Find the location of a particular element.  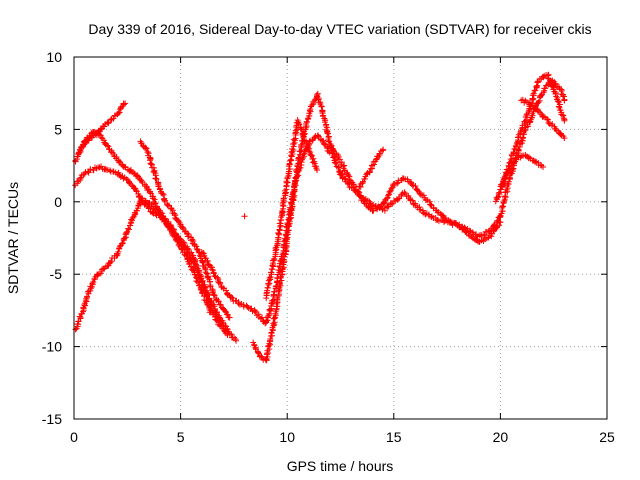

y-tick-label: 0 is located at coordinates (58, 202).